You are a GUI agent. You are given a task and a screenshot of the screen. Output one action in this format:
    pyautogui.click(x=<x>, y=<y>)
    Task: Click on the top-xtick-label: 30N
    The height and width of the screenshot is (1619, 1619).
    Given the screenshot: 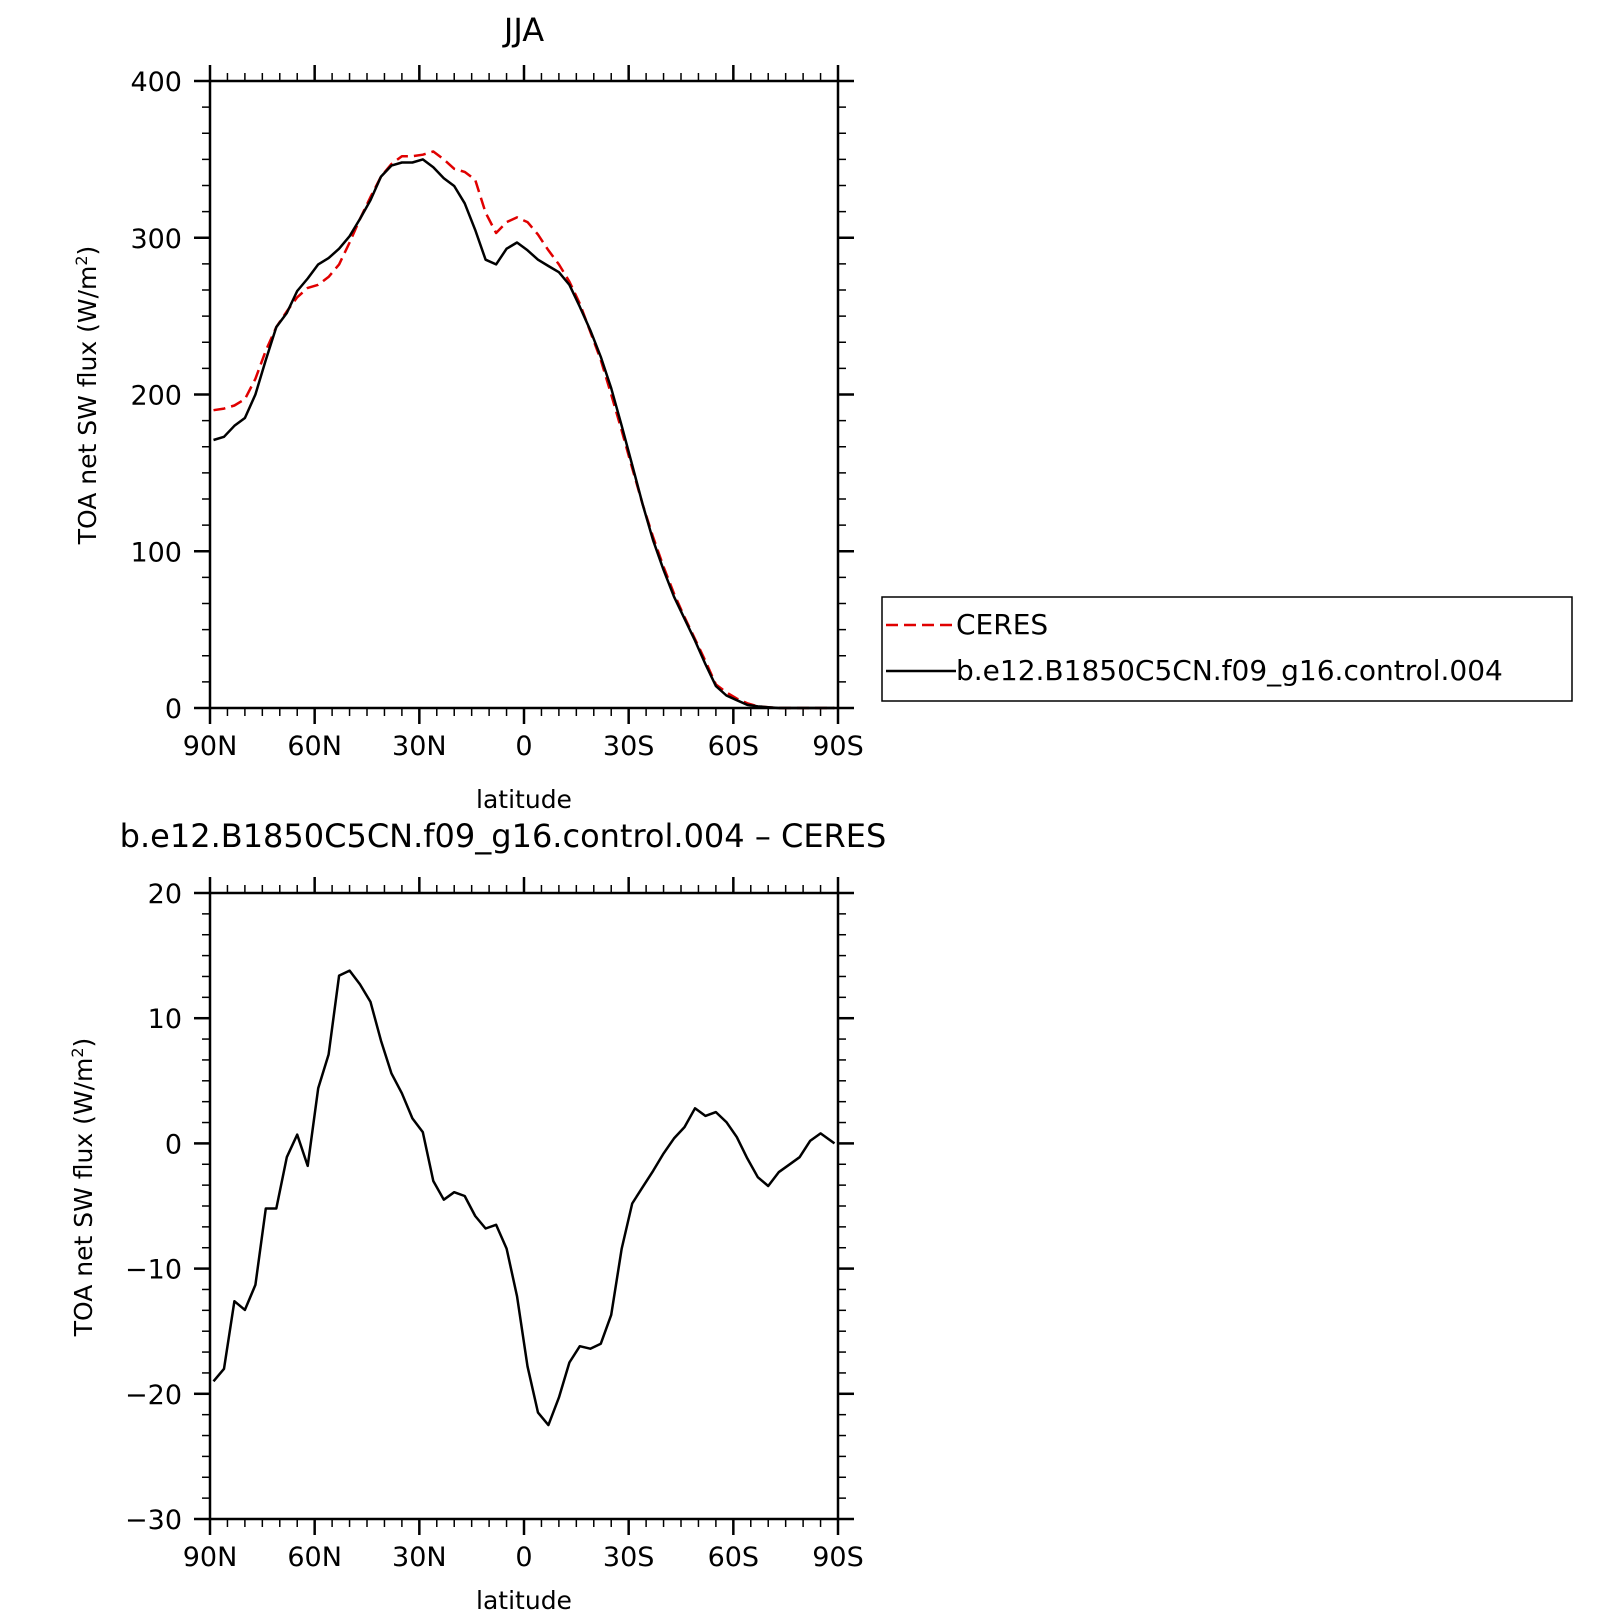 What is the action you would take?
    pyautogui.click(x=419, y=746)
    